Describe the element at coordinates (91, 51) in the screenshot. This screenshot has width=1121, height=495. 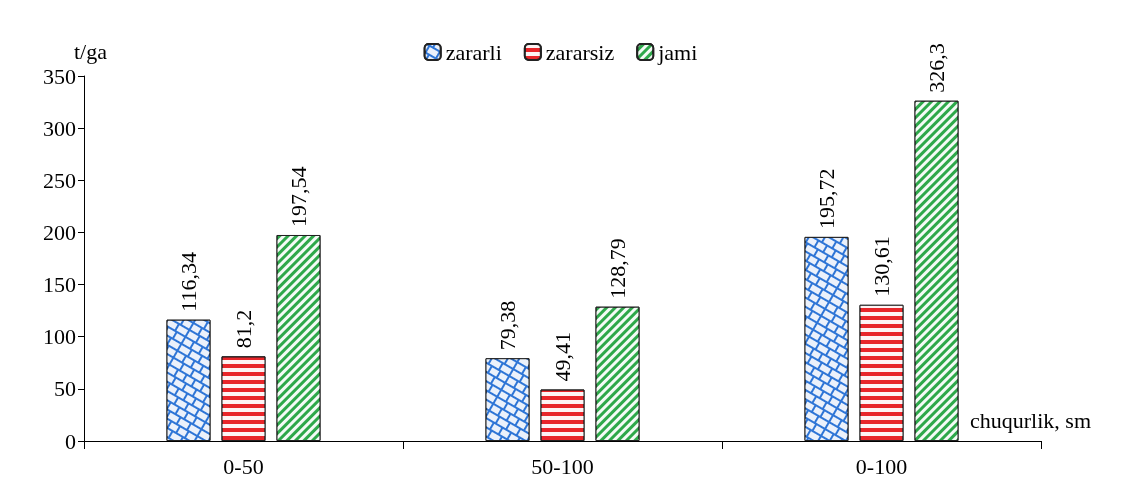
I see `y-axis-title: t/ga` at that location.